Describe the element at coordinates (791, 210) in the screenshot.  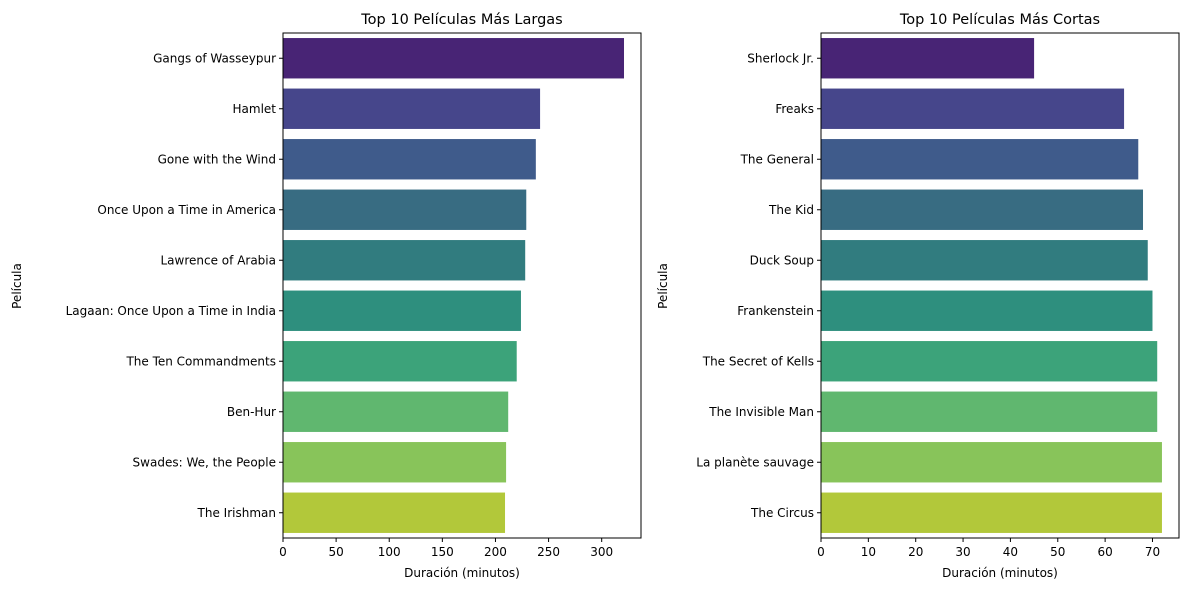
I see `y-tick-label: The Kid` at that location.